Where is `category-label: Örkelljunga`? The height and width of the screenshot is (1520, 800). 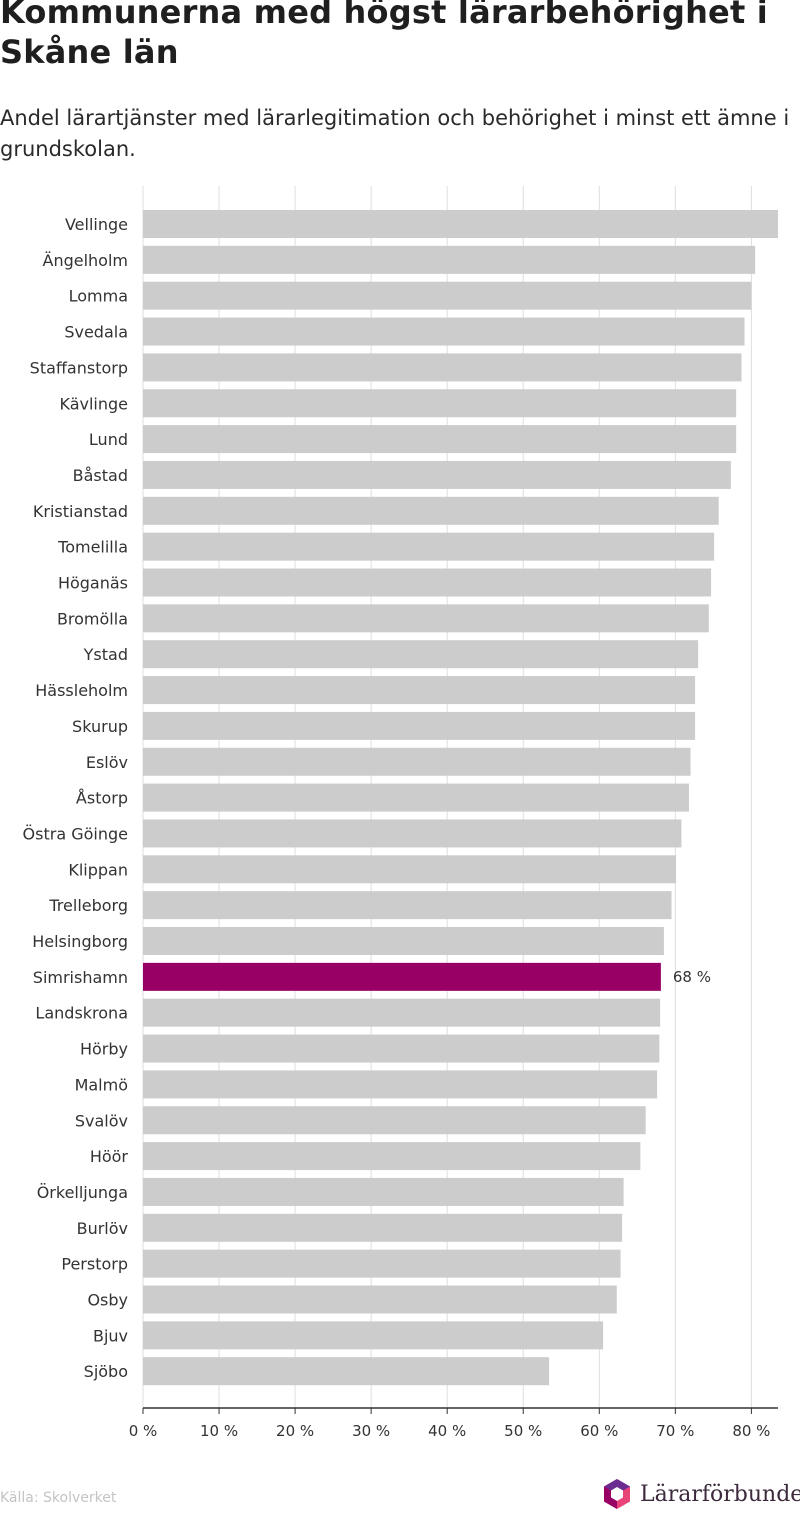 category-label: Örkelljunga is located at coordinates (82, 1192).